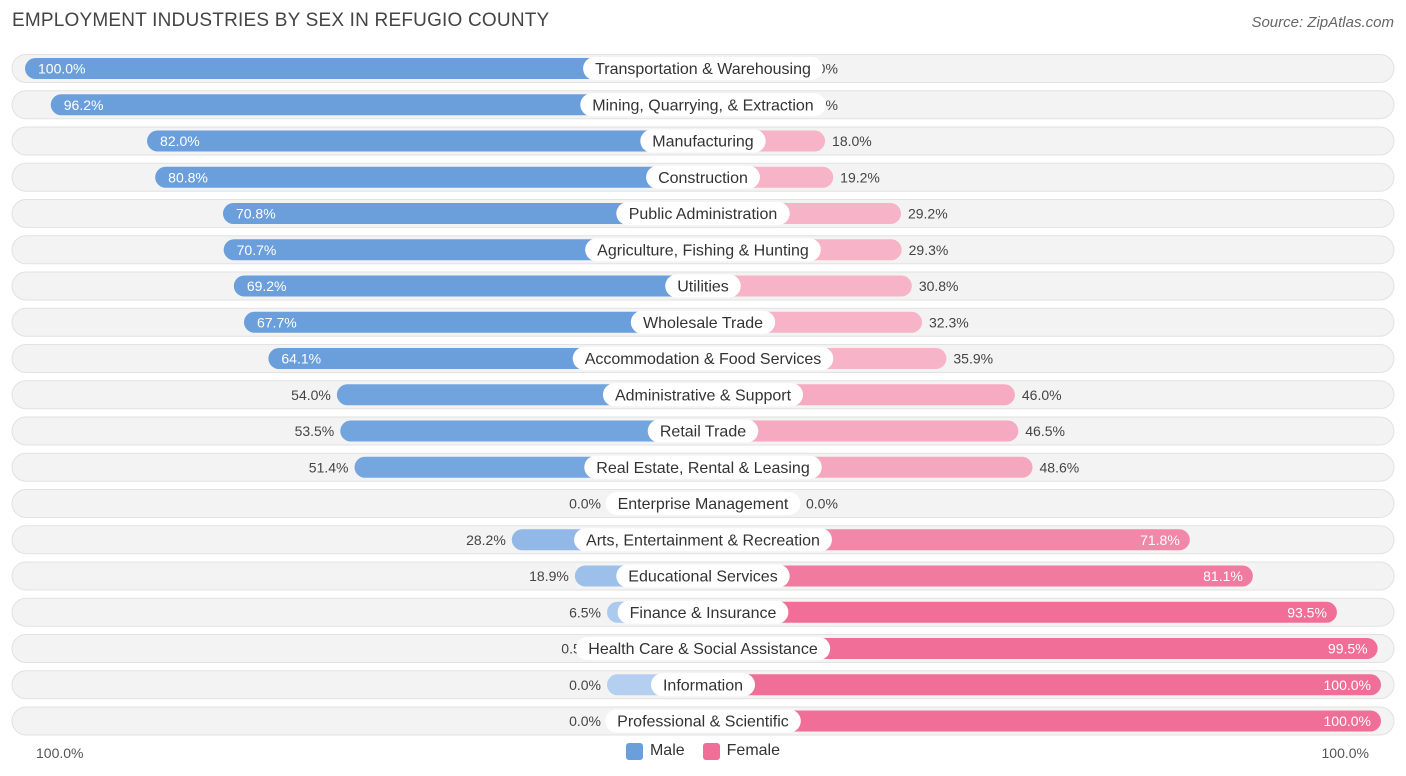  I want to click on value-label-female: 81.1%, so click(1223, 576).